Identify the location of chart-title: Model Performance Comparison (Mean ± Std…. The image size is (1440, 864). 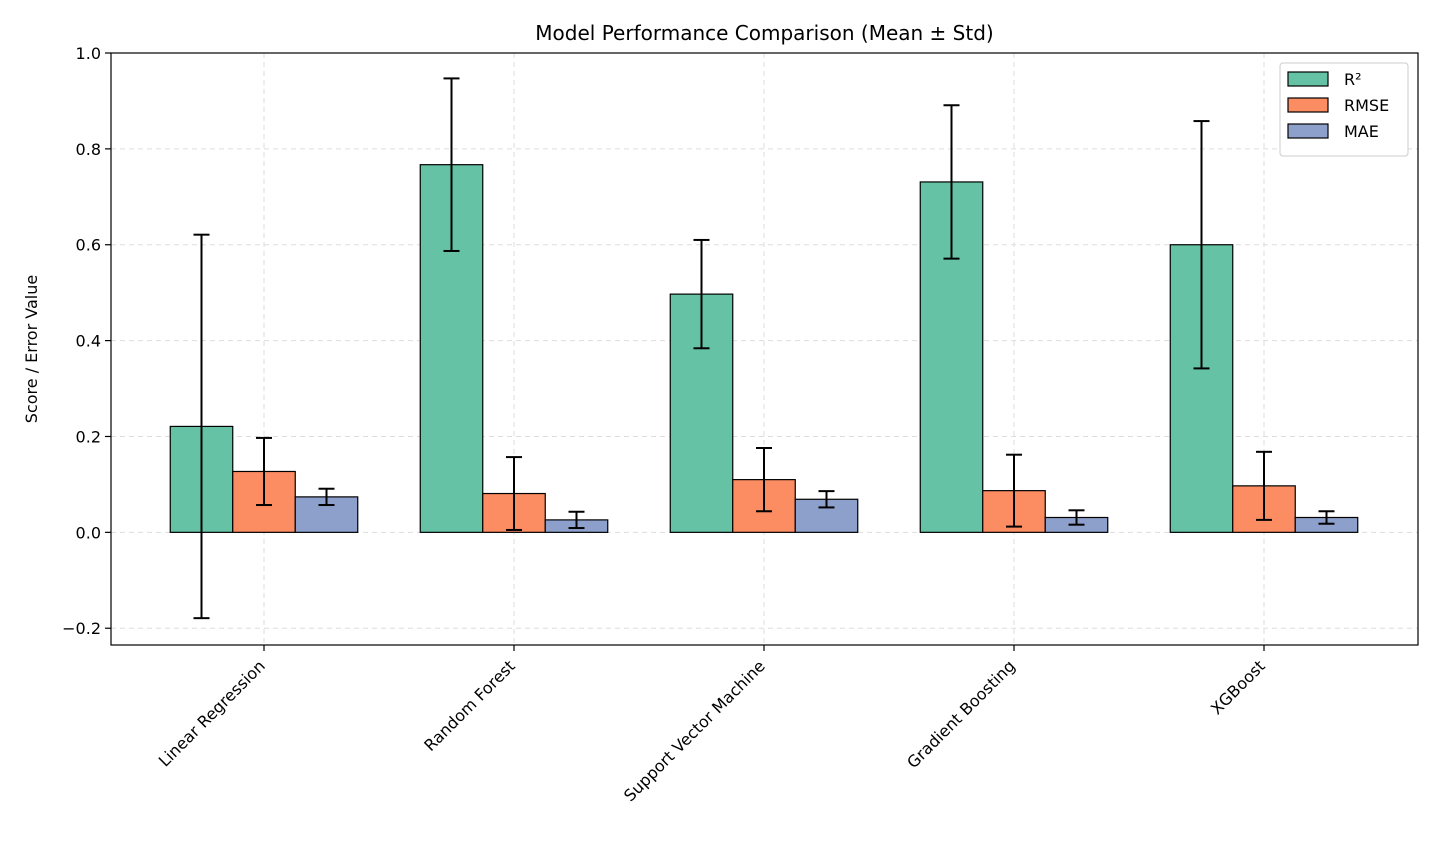
(764, 33).